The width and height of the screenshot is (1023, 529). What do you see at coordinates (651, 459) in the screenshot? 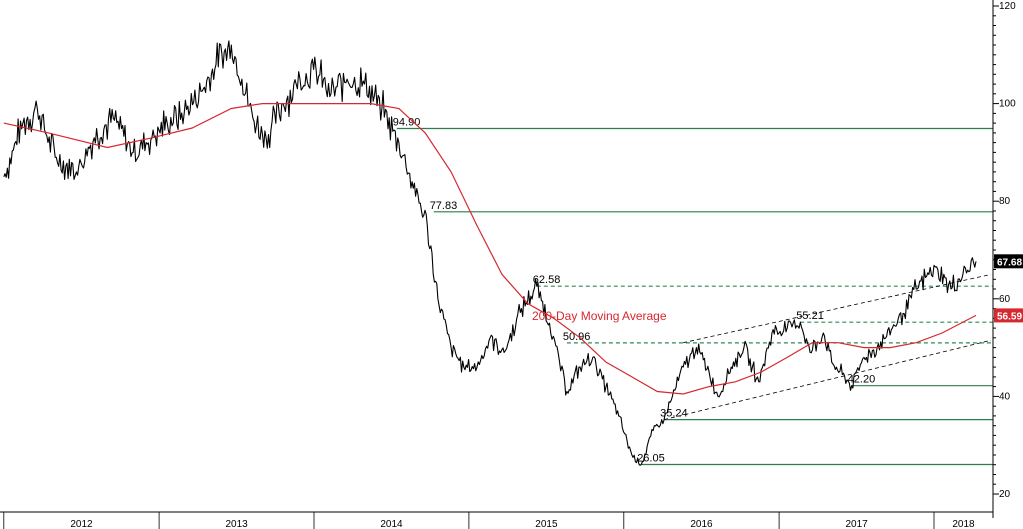
I see `level-label: 26.05` at bounding box center [651, 459].